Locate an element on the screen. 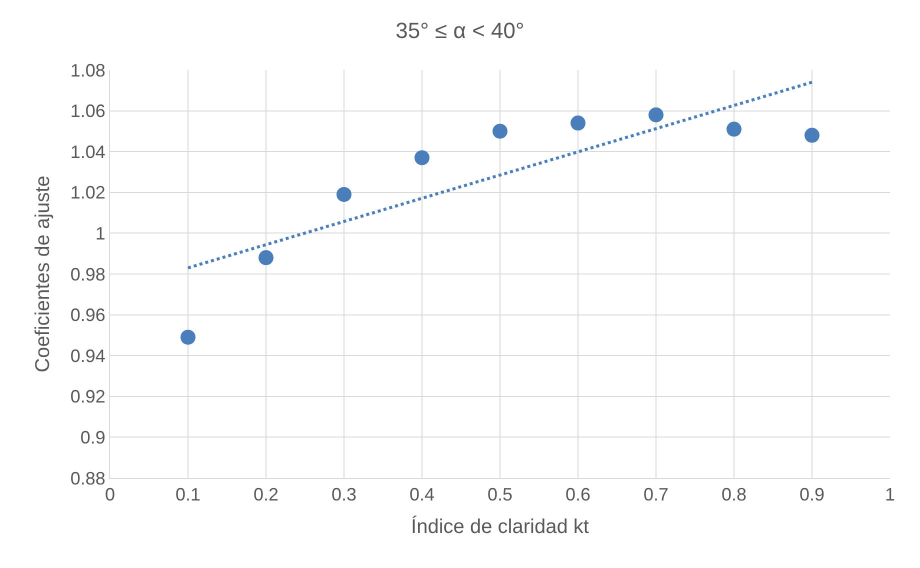  x-tick-label: 0.7 is located at coordinates (656, 494).